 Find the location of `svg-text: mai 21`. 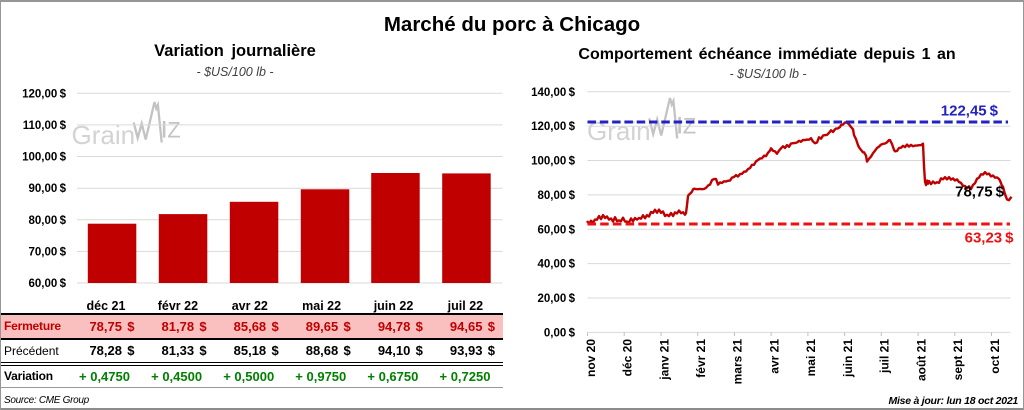

svg-text: mai 21 is located at coordinates (811, 358).